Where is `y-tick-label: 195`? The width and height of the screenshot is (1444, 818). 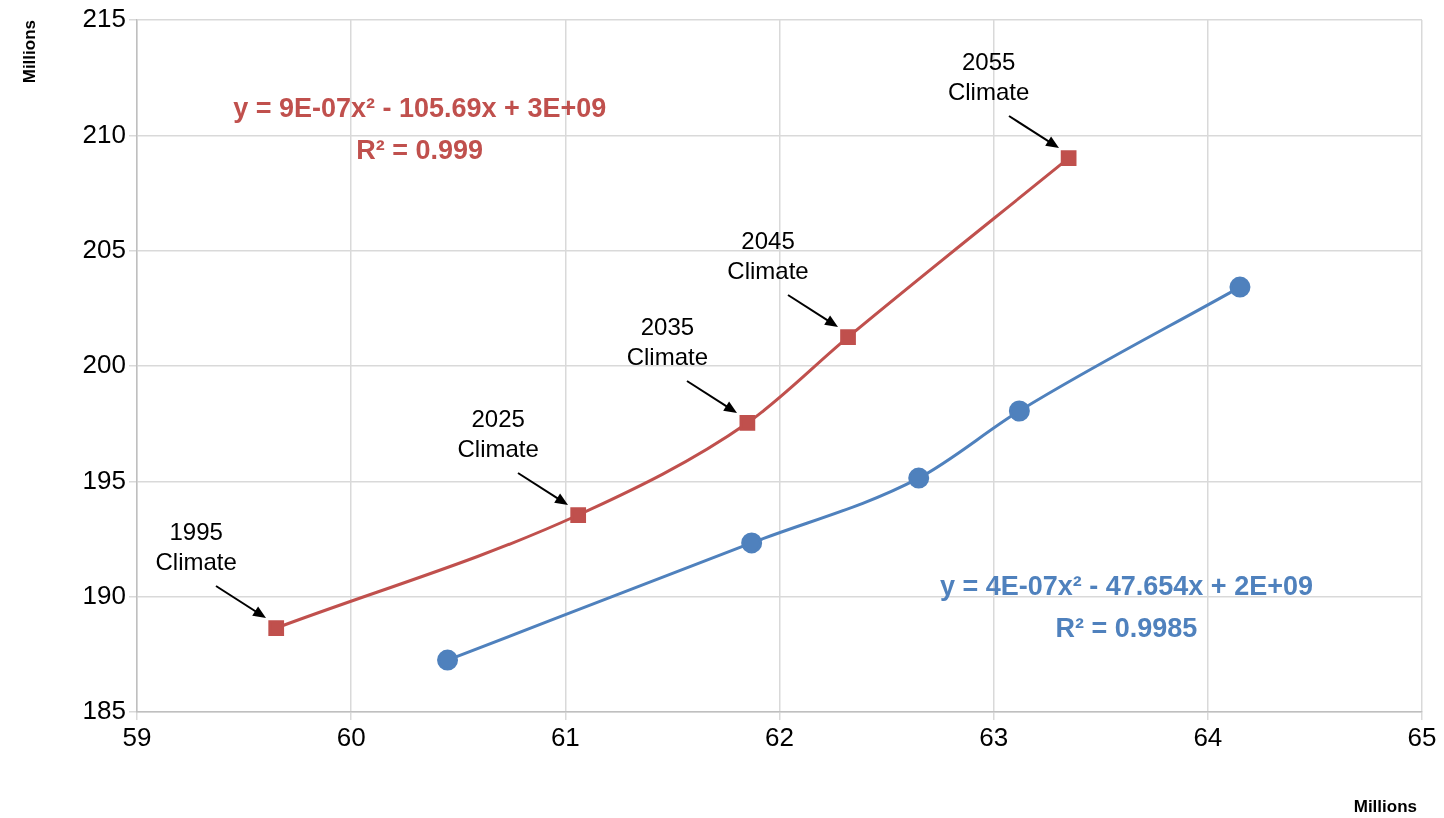
y-tick-label: 195 is located at coordinates (104, 479).